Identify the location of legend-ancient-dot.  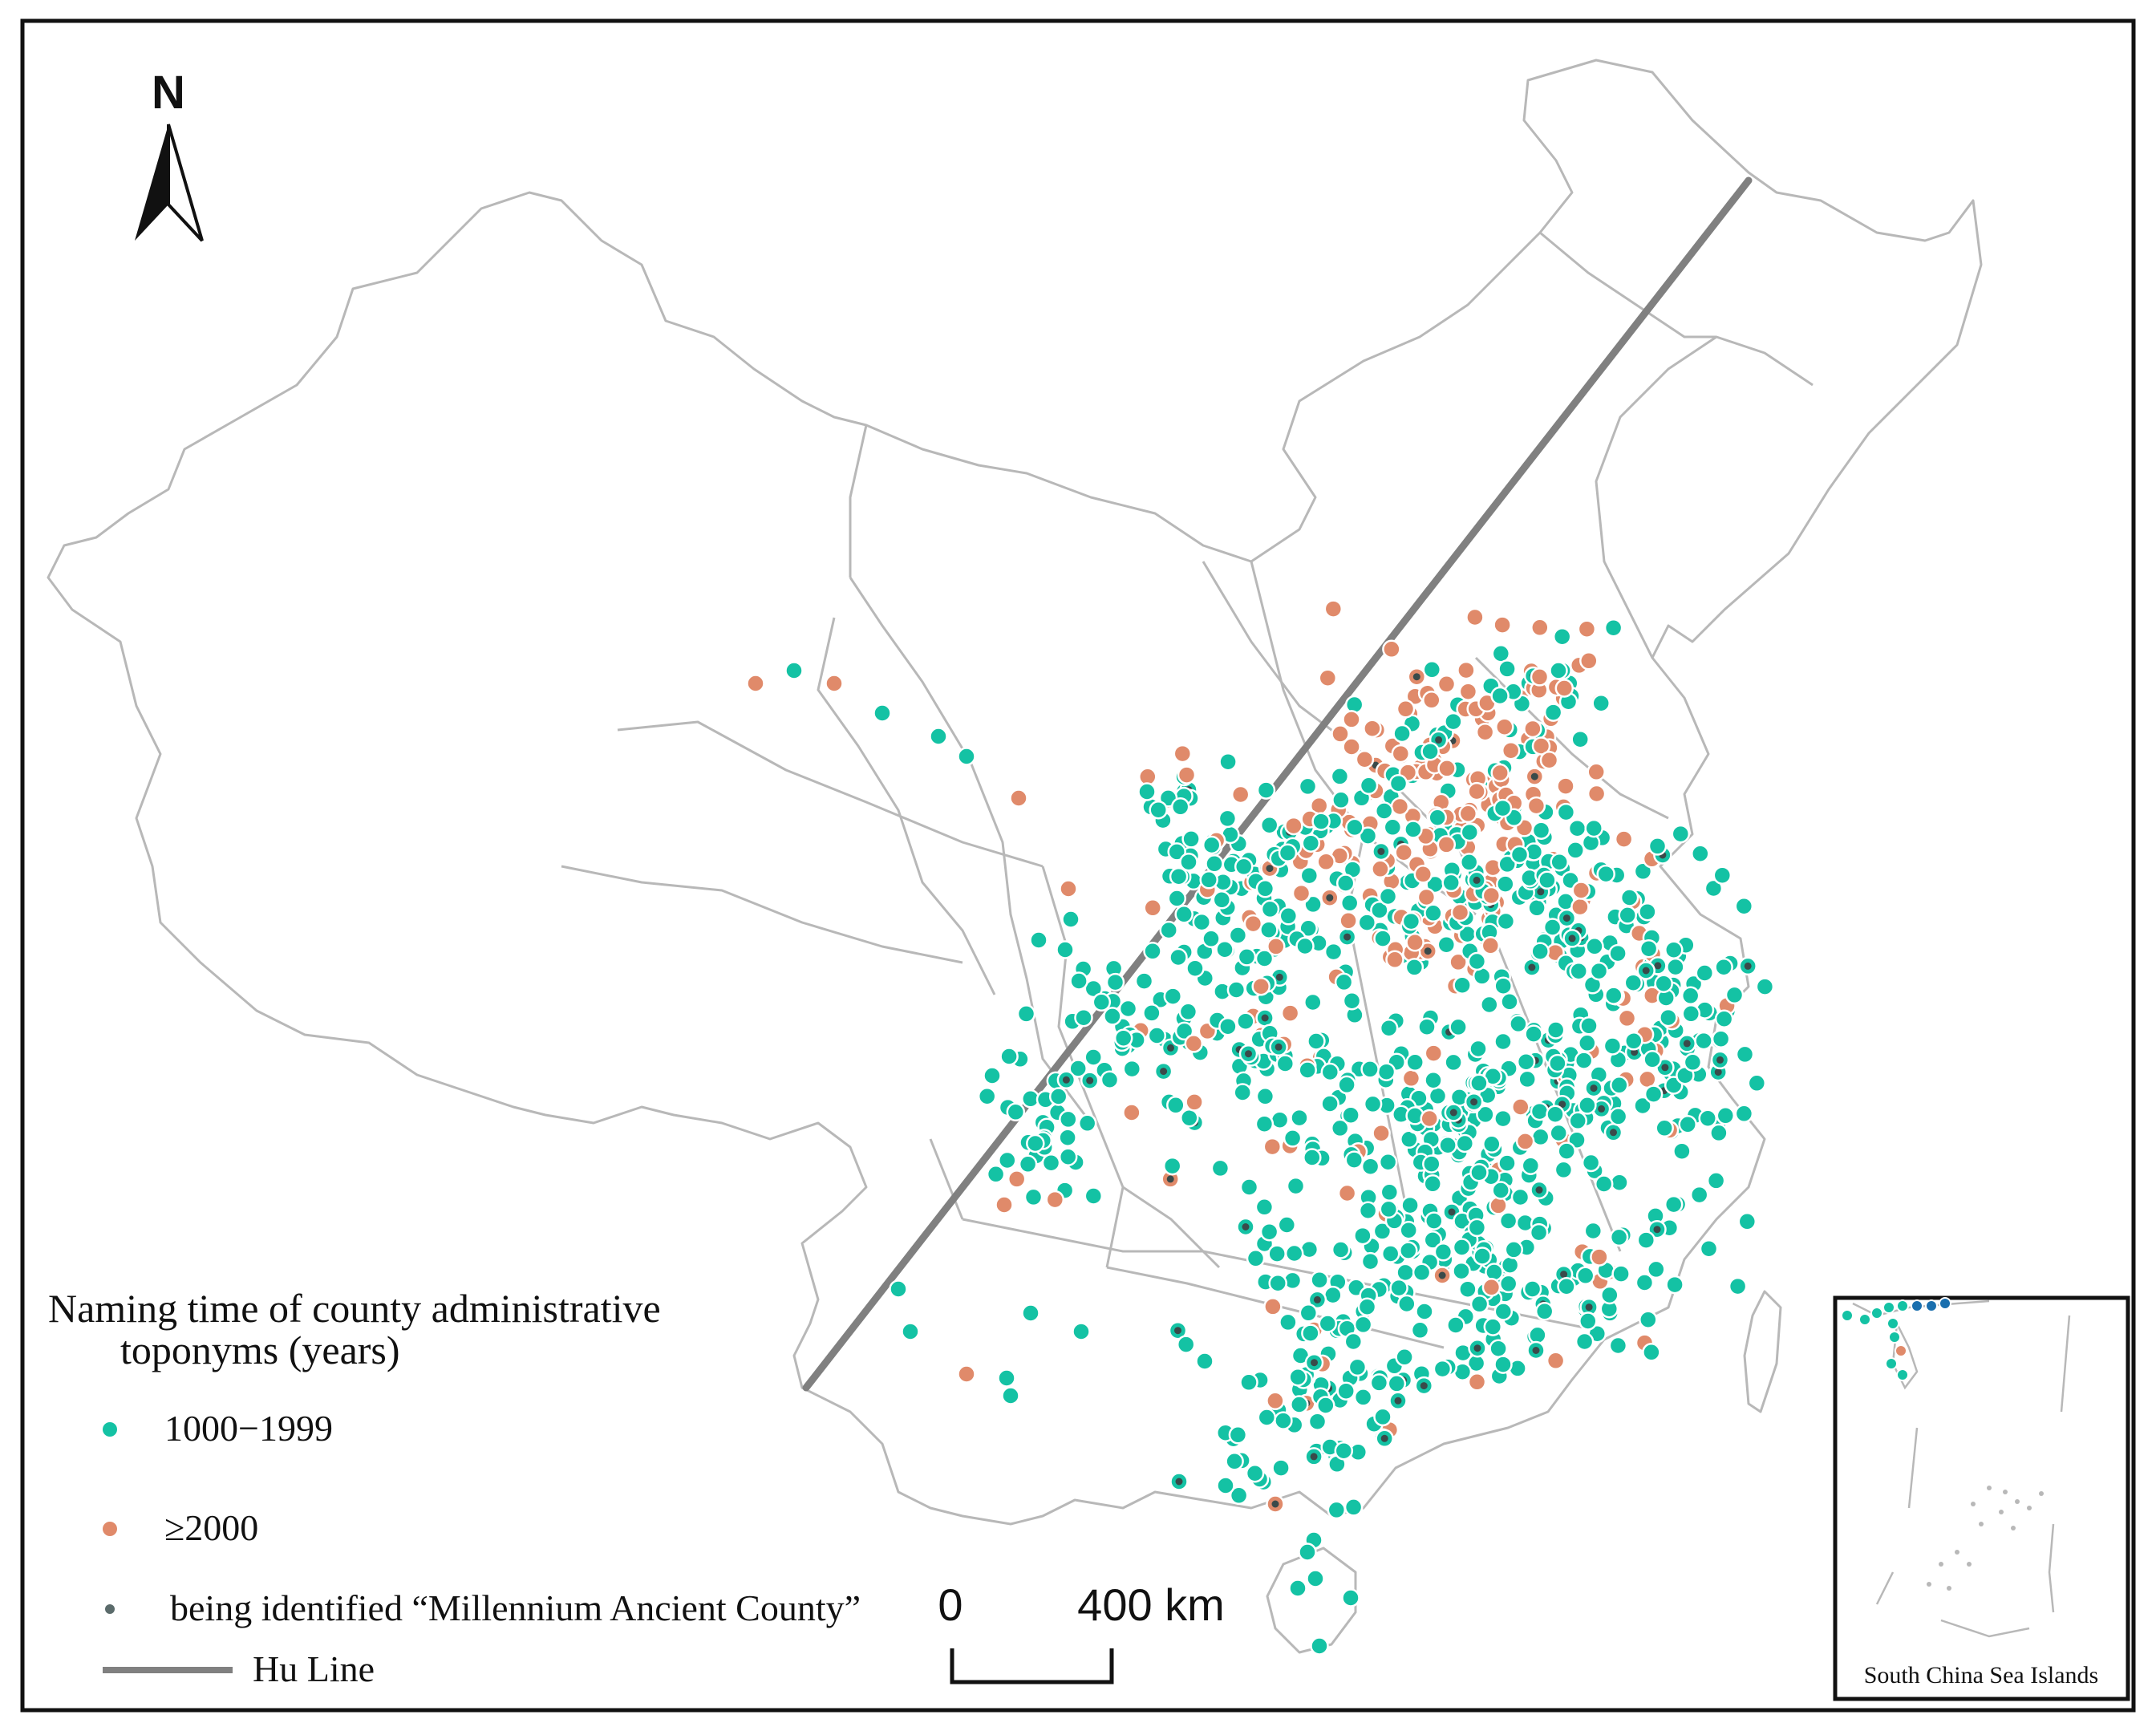
(110, 1609).